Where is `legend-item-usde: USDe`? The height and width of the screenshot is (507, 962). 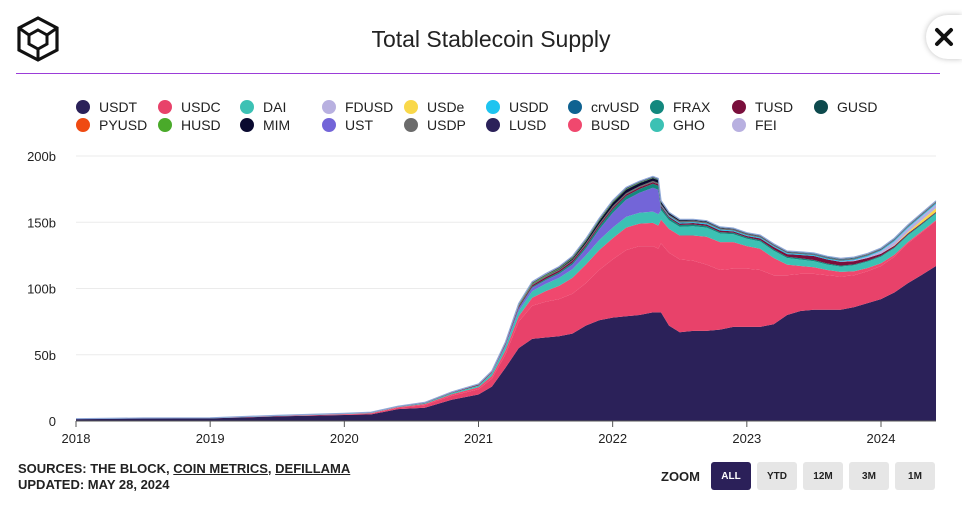 legend-item-usde: USDe is located at coordinates (434, 107).